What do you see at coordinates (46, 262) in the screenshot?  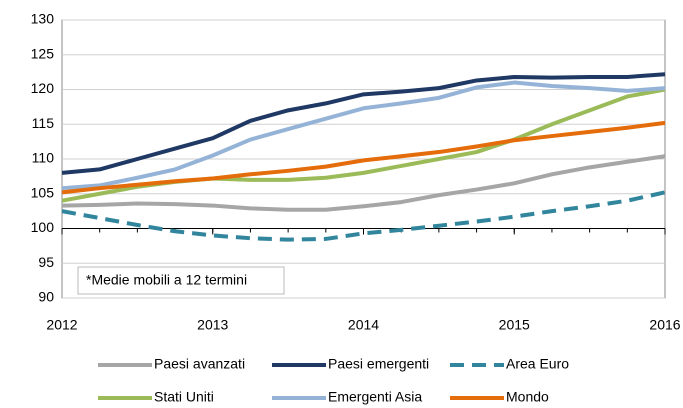 I see `y-tick-label: 95` at bounding box center [46, 262].